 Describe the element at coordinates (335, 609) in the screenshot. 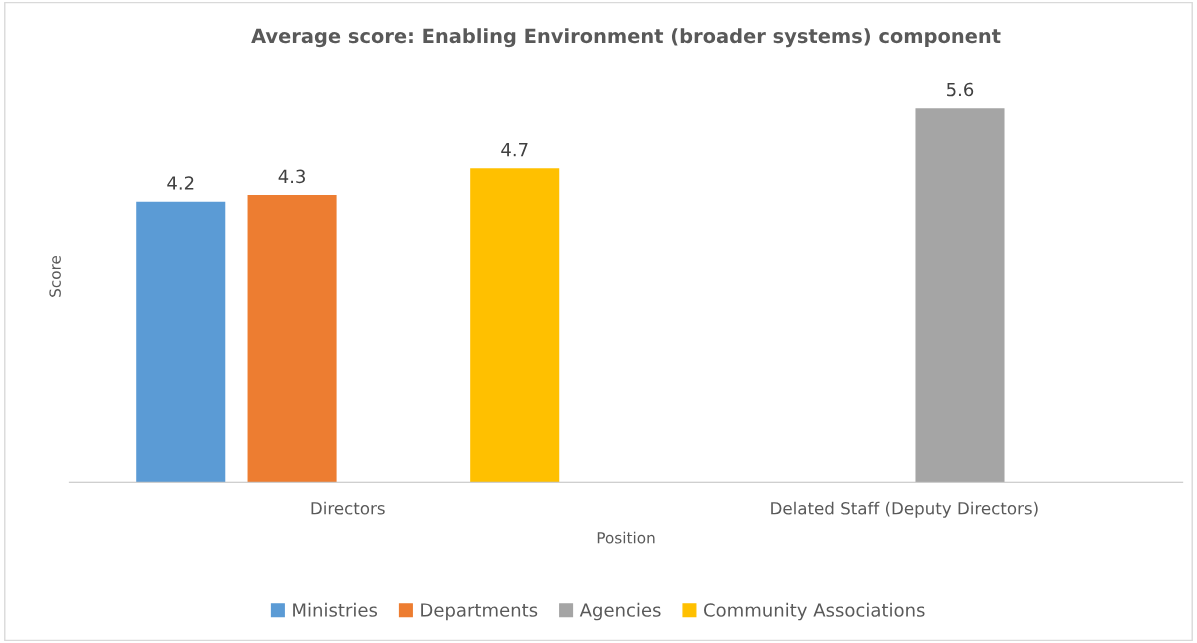

I see `legend-label: Ministries` at that location.